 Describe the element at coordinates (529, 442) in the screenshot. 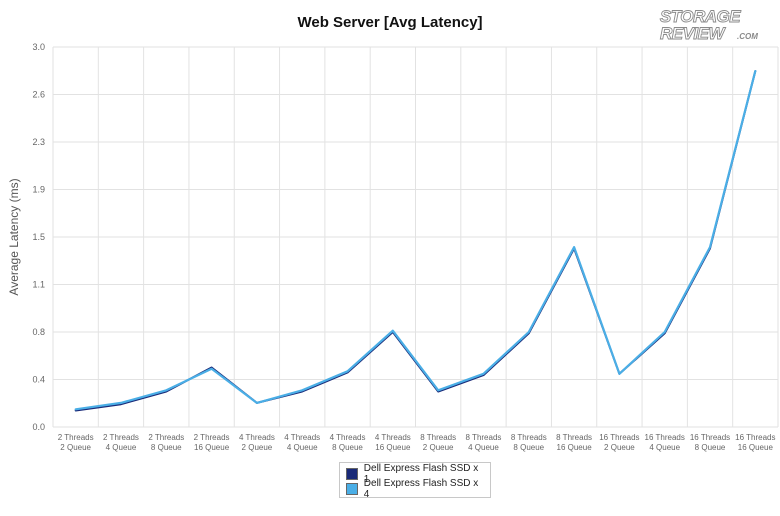

I see `x-tick-label: 8 Threads 8 Queue` at that location.